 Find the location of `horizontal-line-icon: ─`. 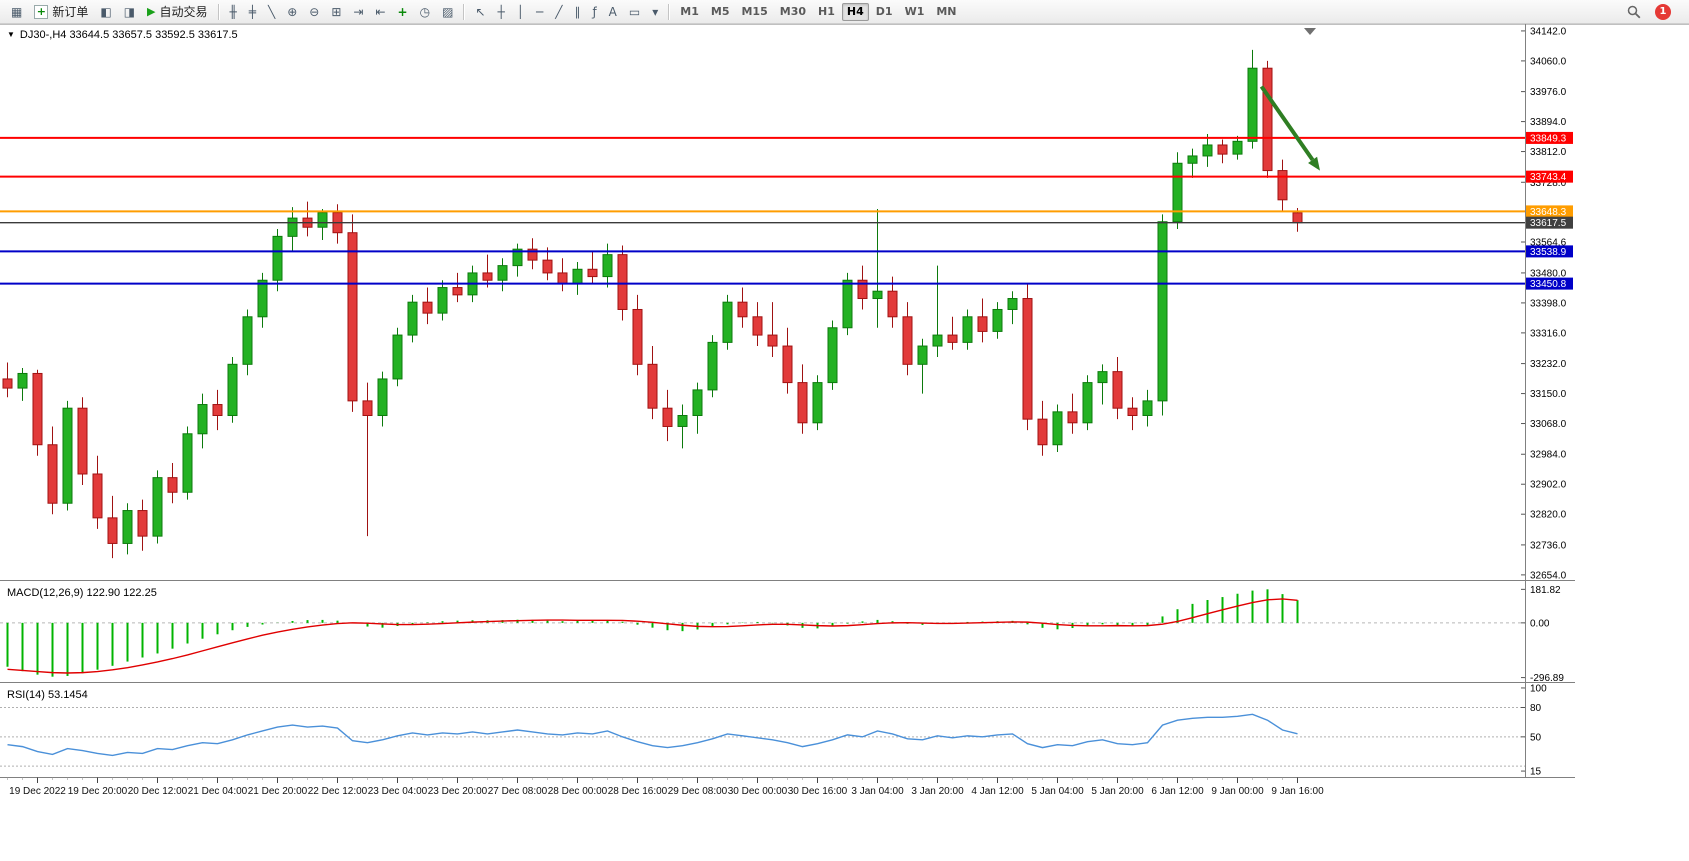

horizontal-line-icon: ─ is located at coordinates (539, 11).